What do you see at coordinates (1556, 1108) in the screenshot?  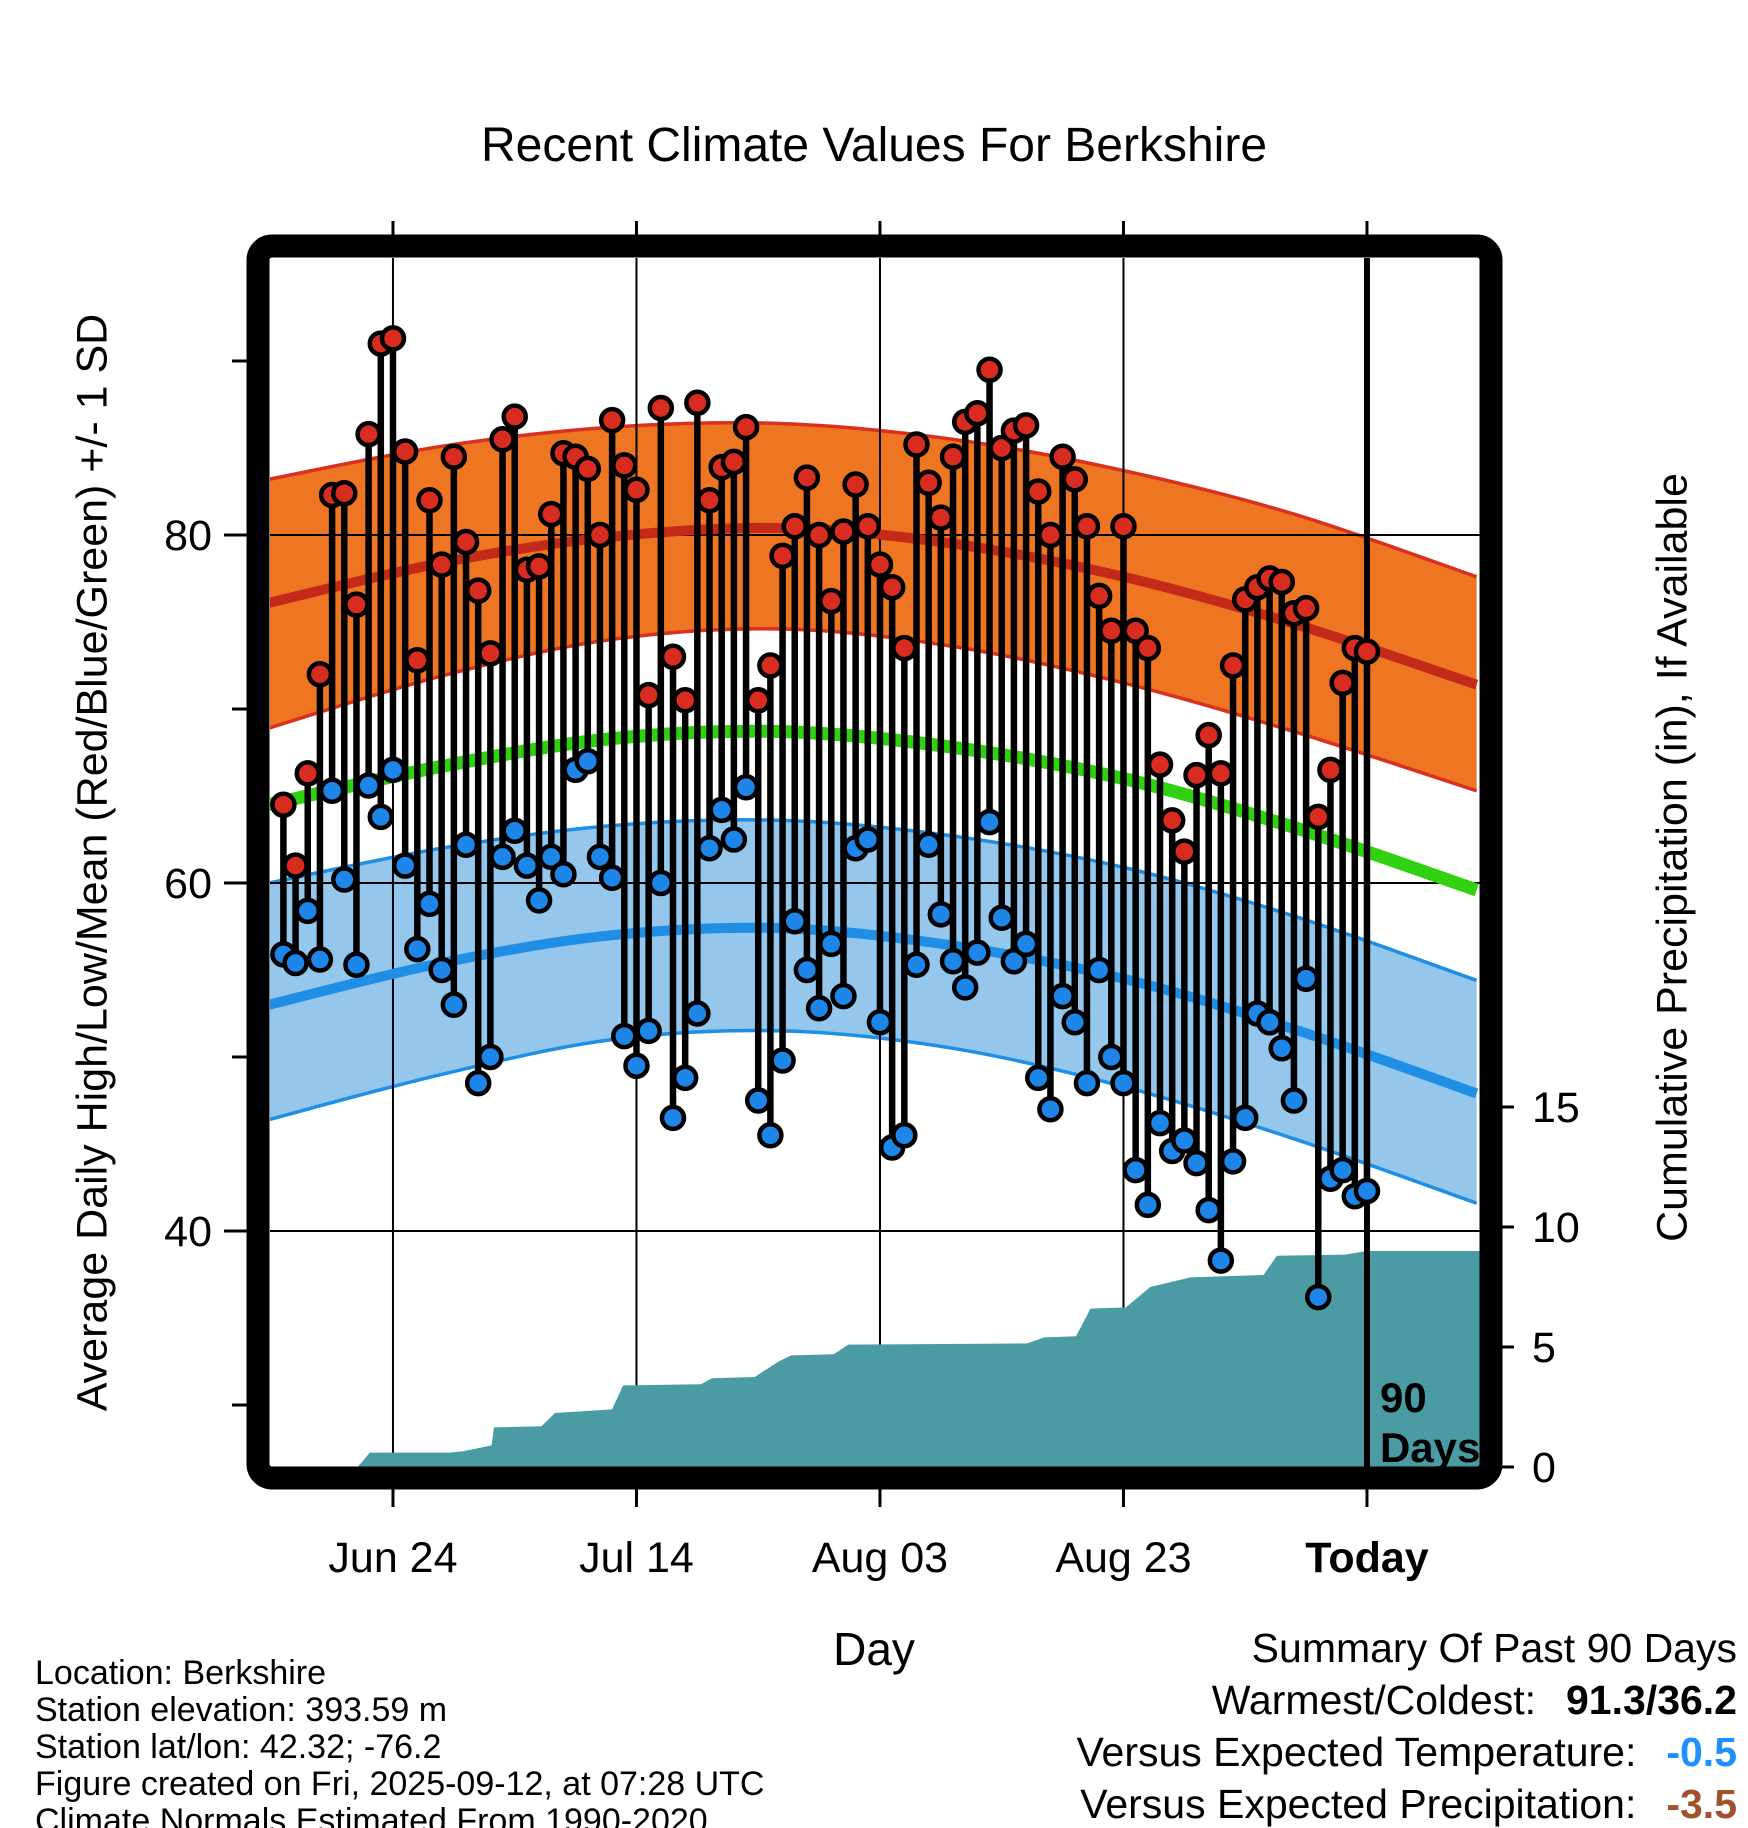 I see `y-right-tick-label: 15` at bounding box center [1556, 1108].